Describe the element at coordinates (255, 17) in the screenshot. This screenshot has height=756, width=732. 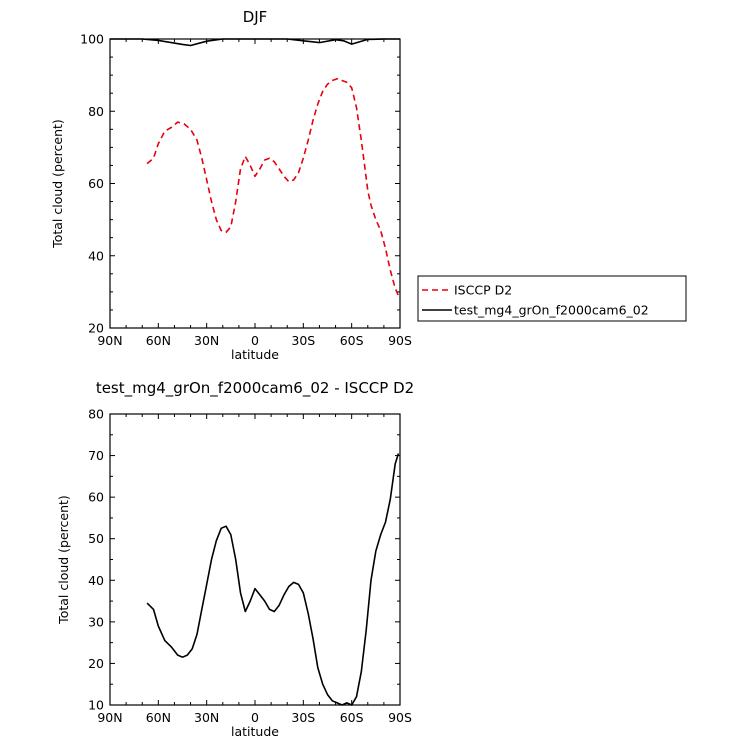
I see `plot-title: DJF` at that location.